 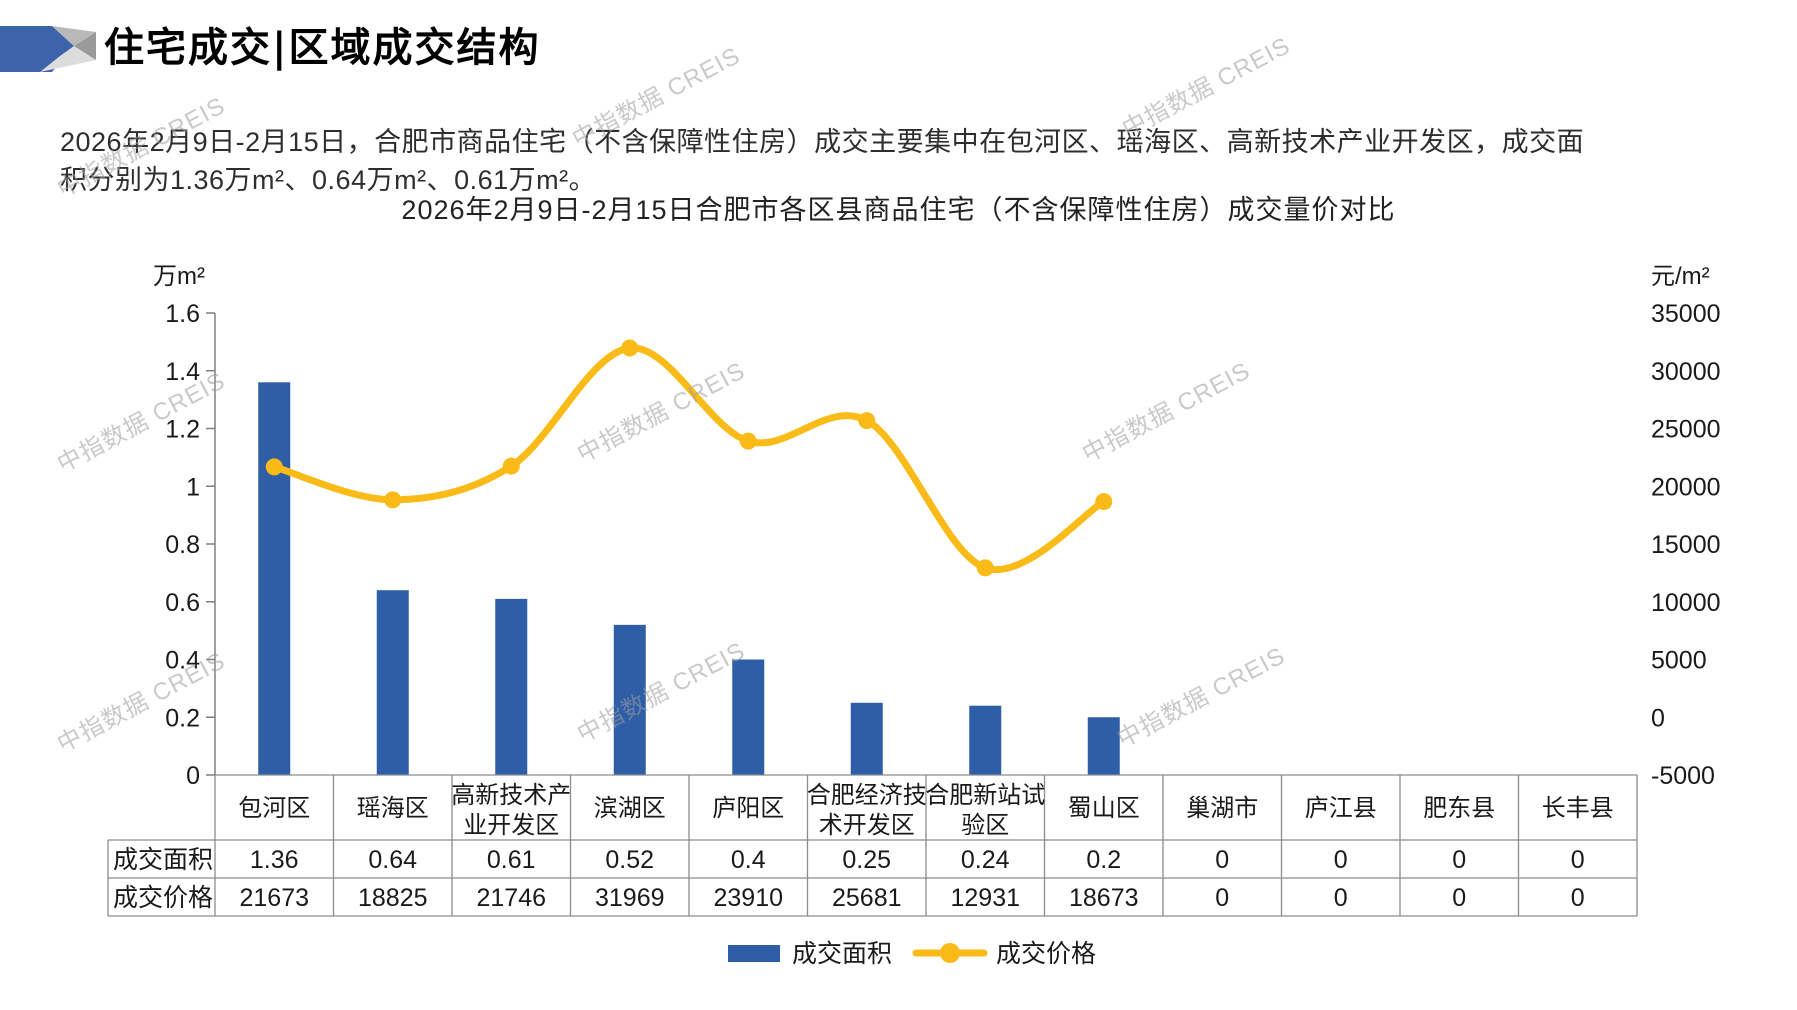 What do you see at coordinates (48, 49) in the screenshot?
I see `logo-icon` at bounding box center [48, 49].